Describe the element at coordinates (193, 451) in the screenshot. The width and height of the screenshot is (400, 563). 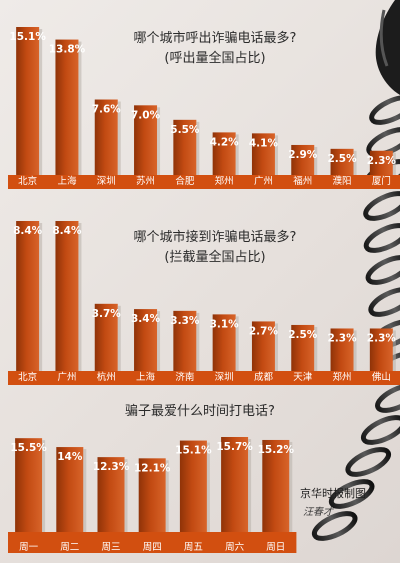
I see `data-label: 15.1%` at that location.